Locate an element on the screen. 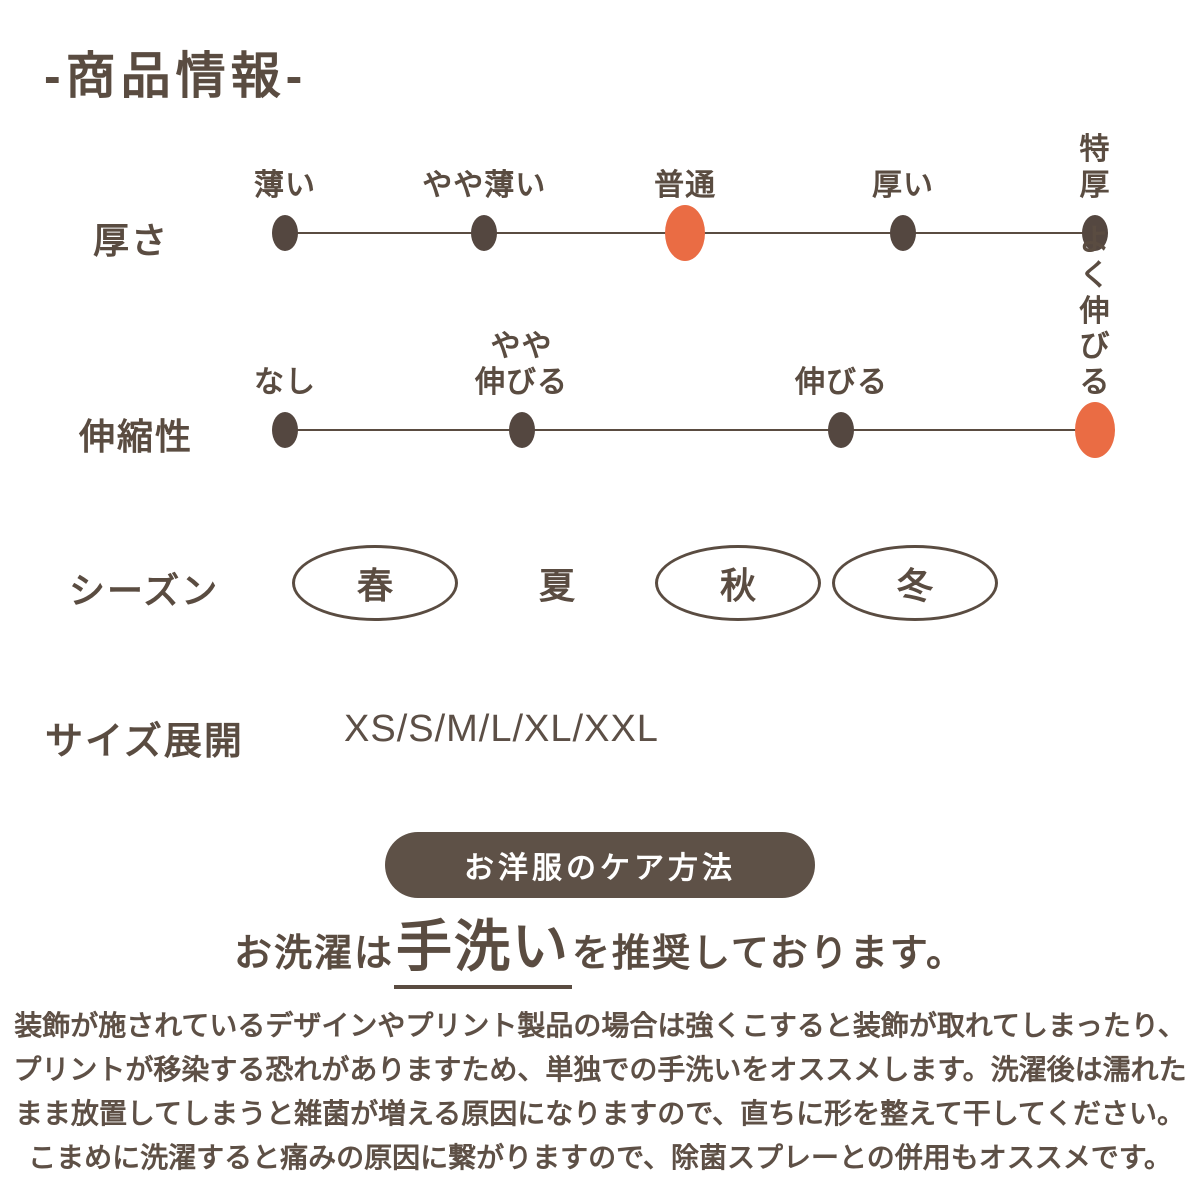  sizes-value: XS/S/M/L/XL/XXL is located at coordinates (501, 729).